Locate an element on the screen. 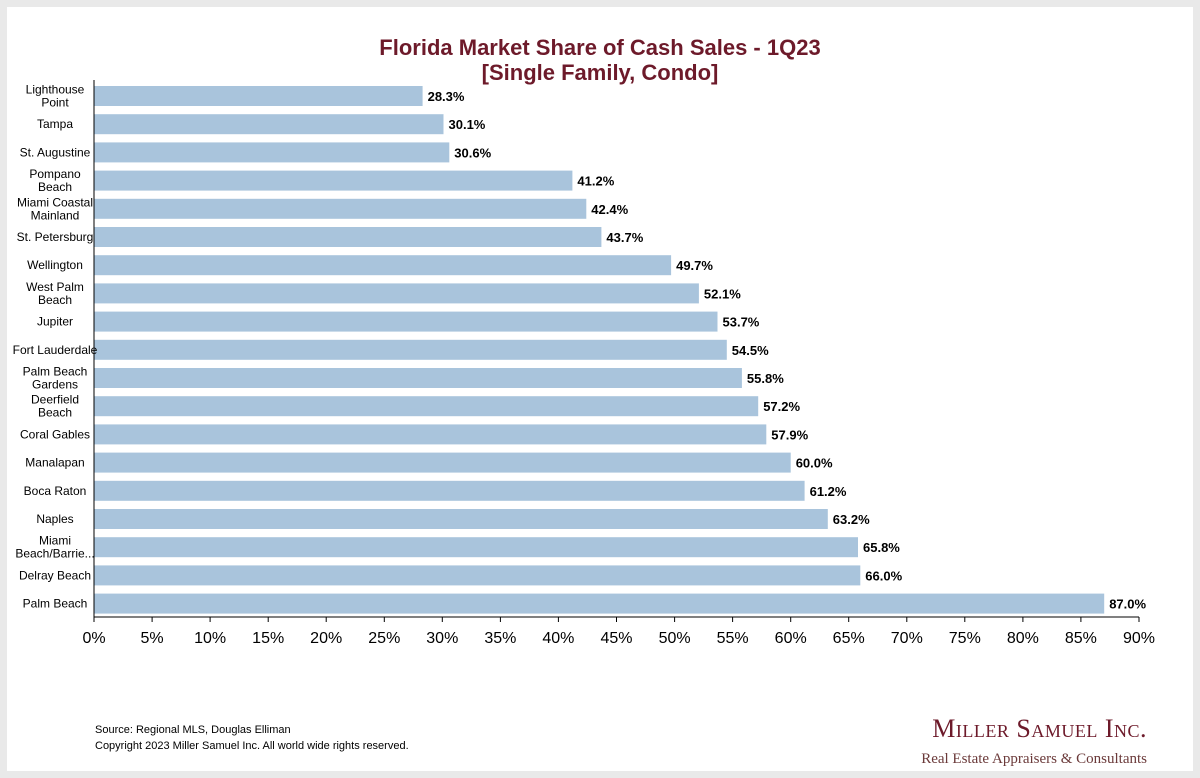 Image resolution: width=1200 pixels, height=778 pixels. category-label: St. Petersburg is located at coordinates (55, 237).